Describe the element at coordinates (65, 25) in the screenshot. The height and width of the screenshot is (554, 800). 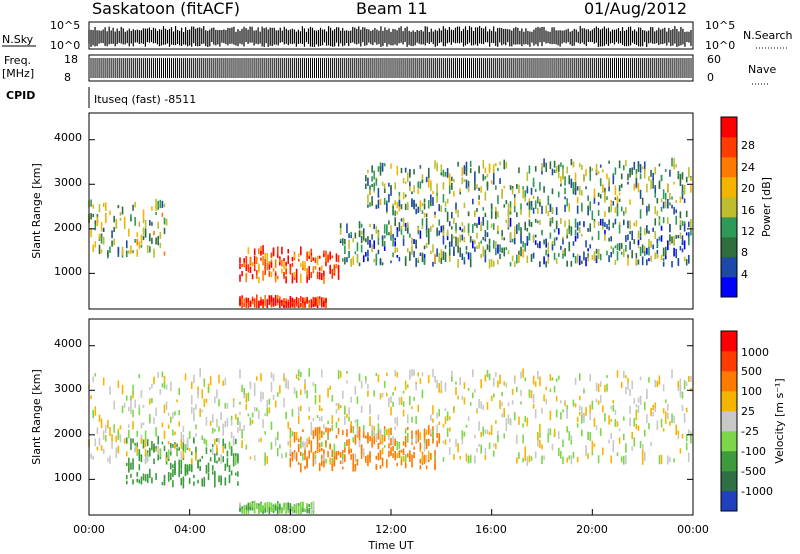
I see `nsky-left-tick-top: 10^5` at that location.